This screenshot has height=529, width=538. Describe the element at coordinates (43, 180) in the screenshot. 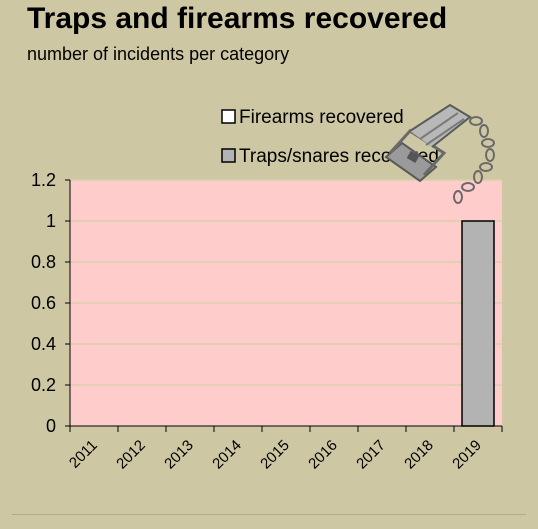

I see `y-tick-label: 1.2` at that location.